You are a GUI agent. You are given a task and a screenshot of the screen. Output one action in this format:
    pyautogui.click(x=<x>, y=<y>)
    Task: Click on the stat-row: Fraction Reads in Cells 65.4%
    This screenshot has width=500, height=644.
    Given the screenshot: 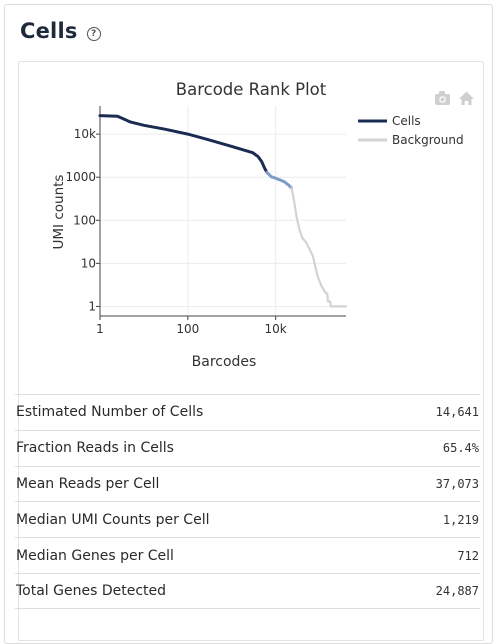 What is the action you would take?
    pyautogui.click(x=247, y=447)
    